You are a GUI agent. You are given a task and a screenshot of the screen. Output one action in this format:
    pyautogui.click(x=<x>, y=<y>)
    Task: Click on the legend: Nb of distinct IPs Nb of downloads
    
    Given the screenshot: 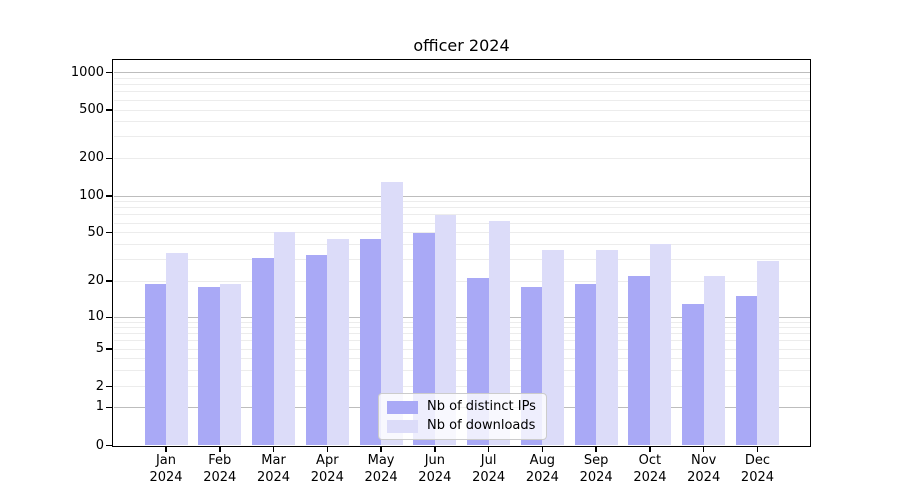 What is the action you would take?
    pyautogui.click(x=462, y=416)
    